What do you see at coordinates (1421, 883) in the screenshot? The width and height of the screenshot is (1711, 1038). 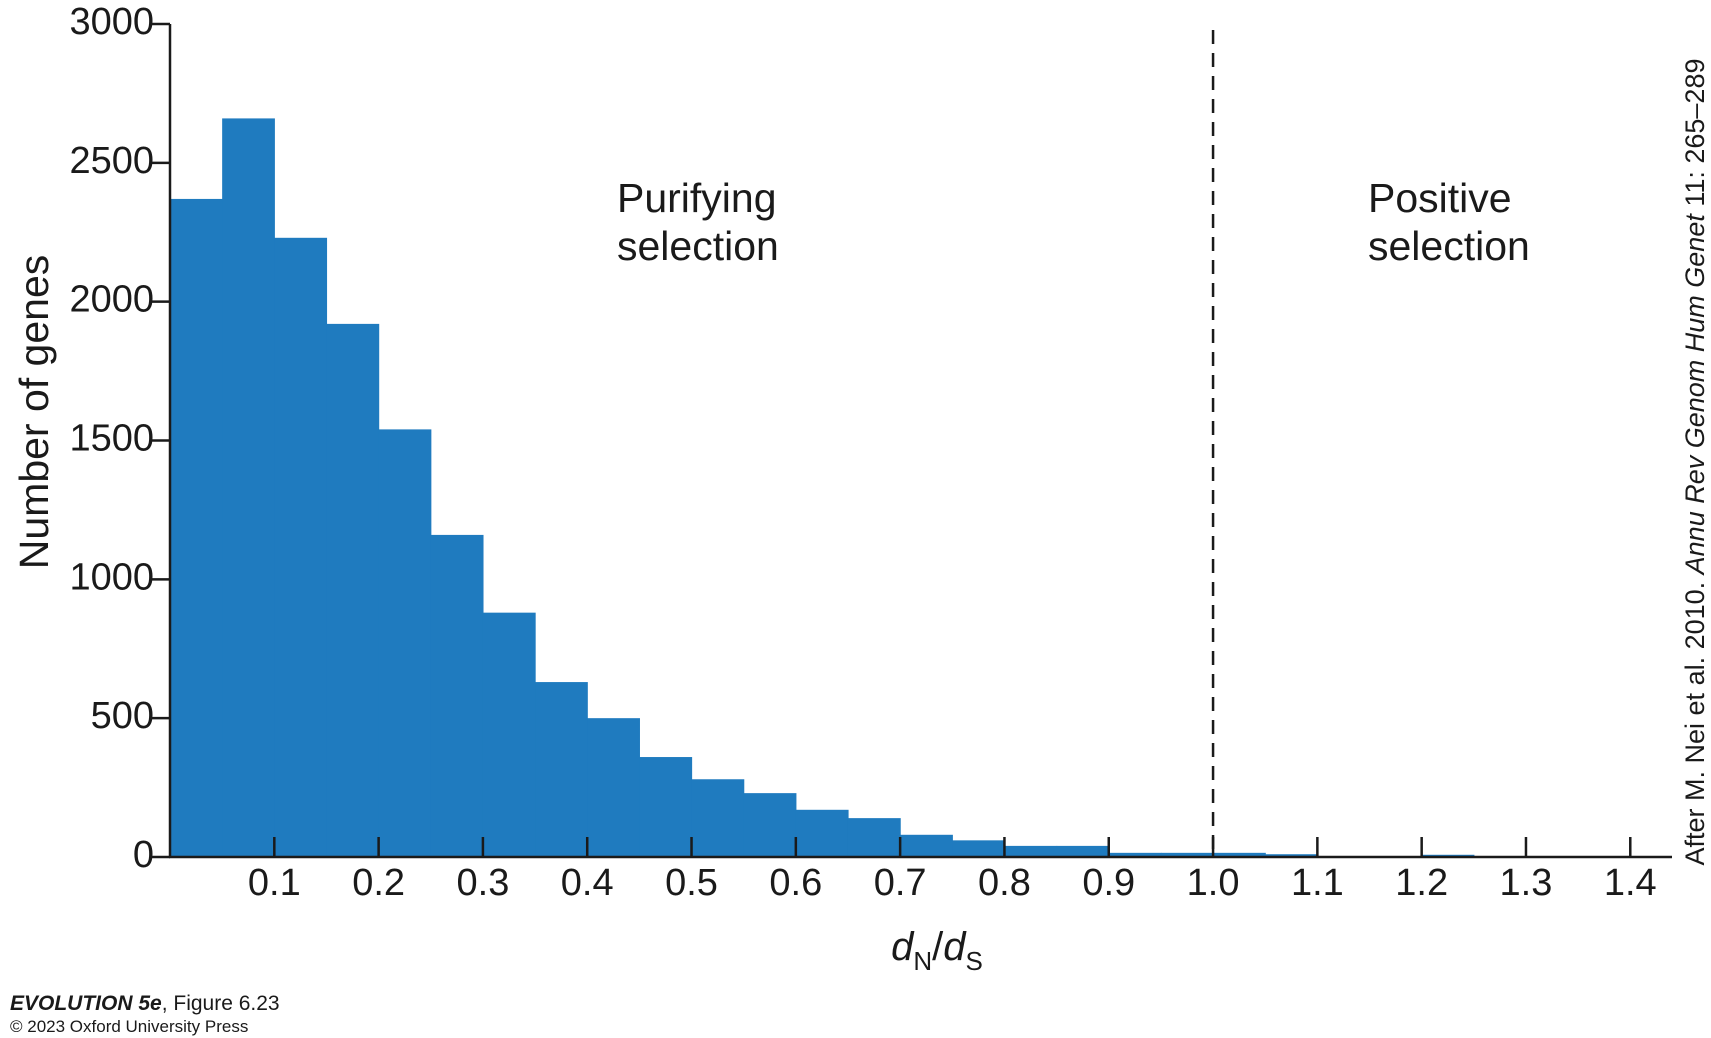 I see `x-tick-label: 1.2` at bounding box center [1421, 883].